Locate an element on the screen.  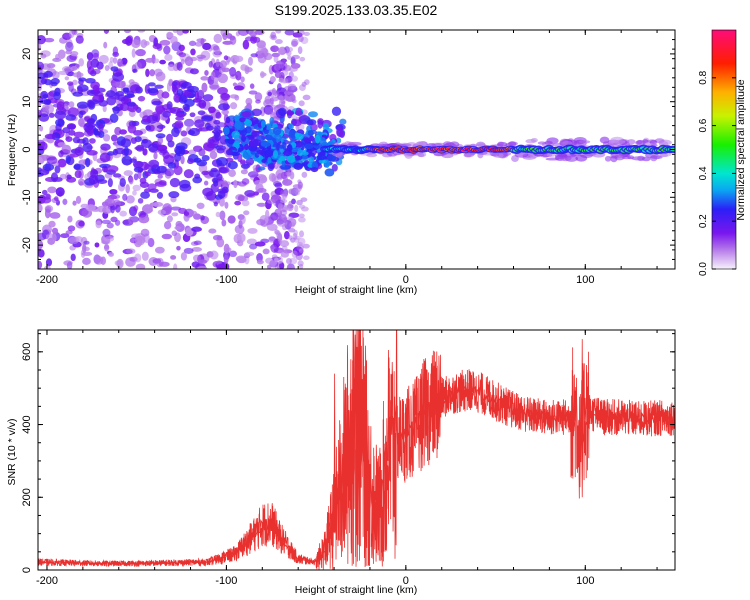
colorbar-tick-label: 0.8 is located at coordinates (703, 77).